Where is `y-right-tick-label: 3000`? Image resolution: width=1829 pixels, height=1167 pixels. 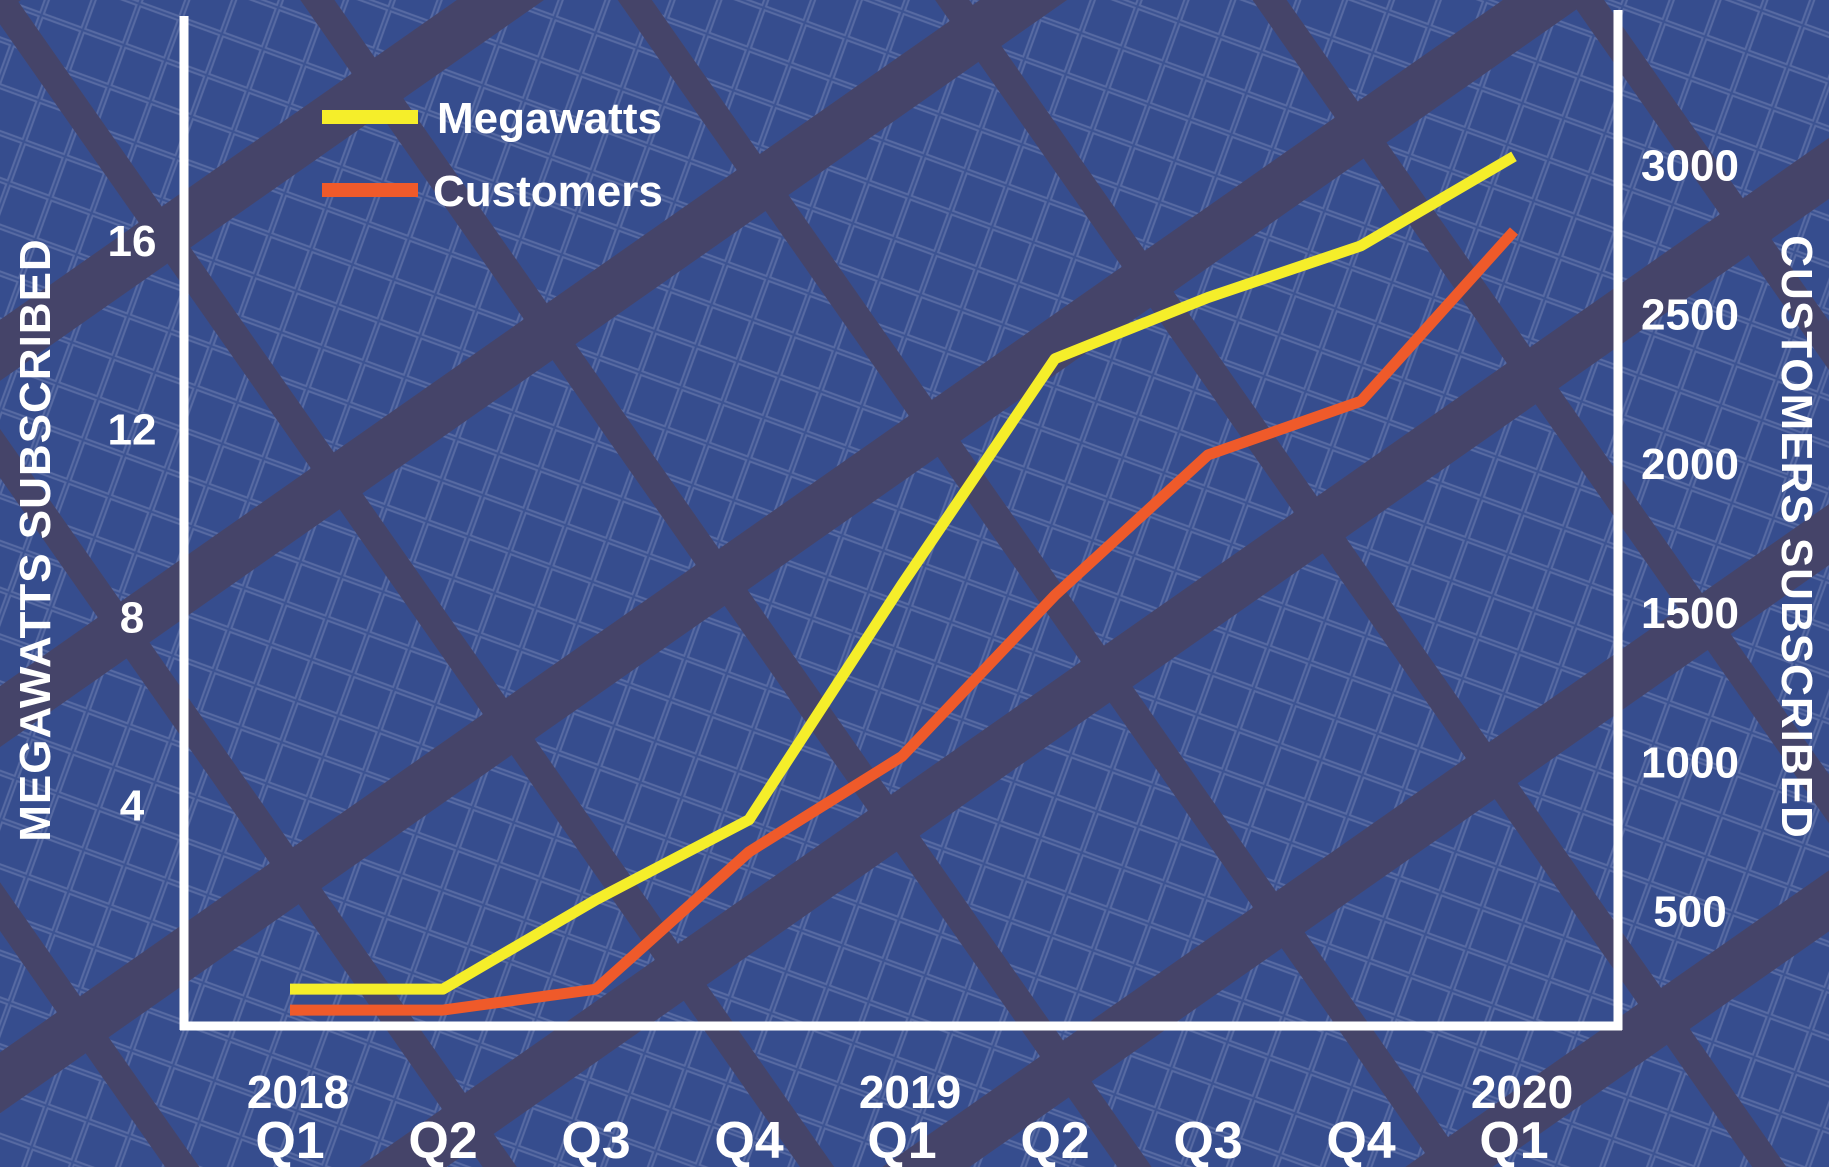 y-right-tick-label: 3000 is located at coordinates (1690, 165).